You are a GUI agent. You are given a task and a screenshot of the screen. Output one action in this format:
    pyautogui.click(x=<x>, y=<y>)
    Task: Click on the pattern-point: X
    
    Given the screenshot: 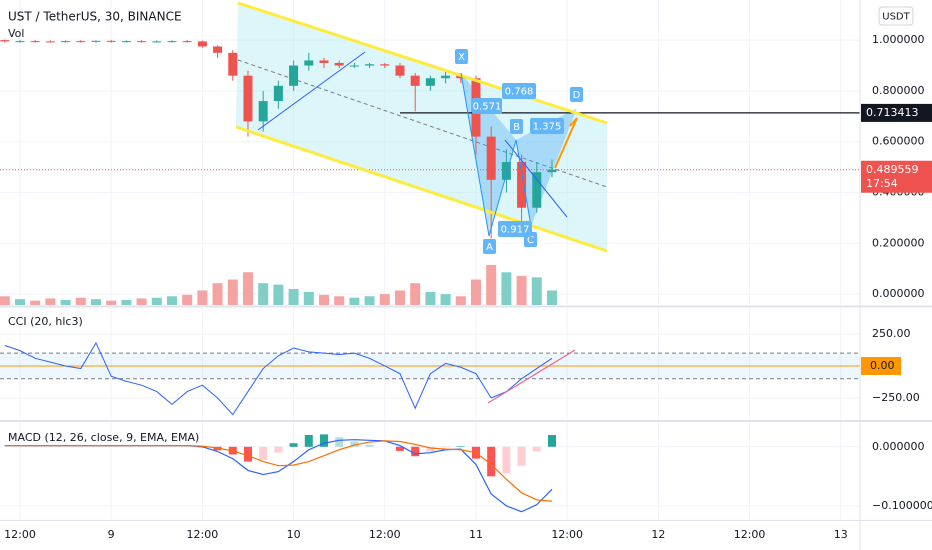 What is the action you would take?
    pyautogui.click(x=461, y=57)
    